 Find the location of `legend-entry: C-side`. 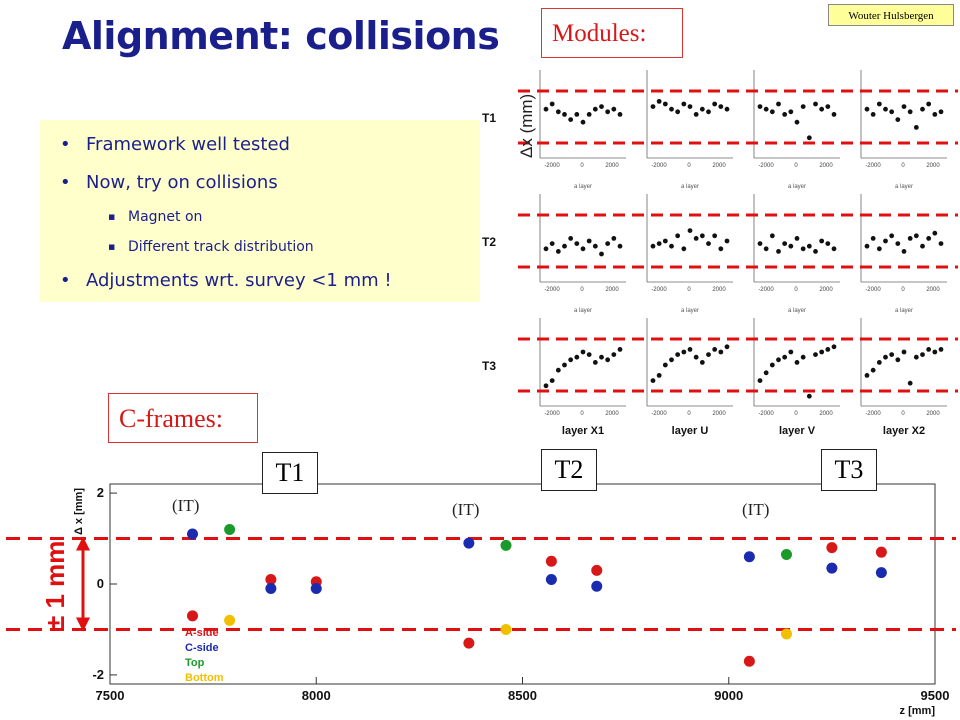

legend-entry: C-side is located at coordinates (202, 648).